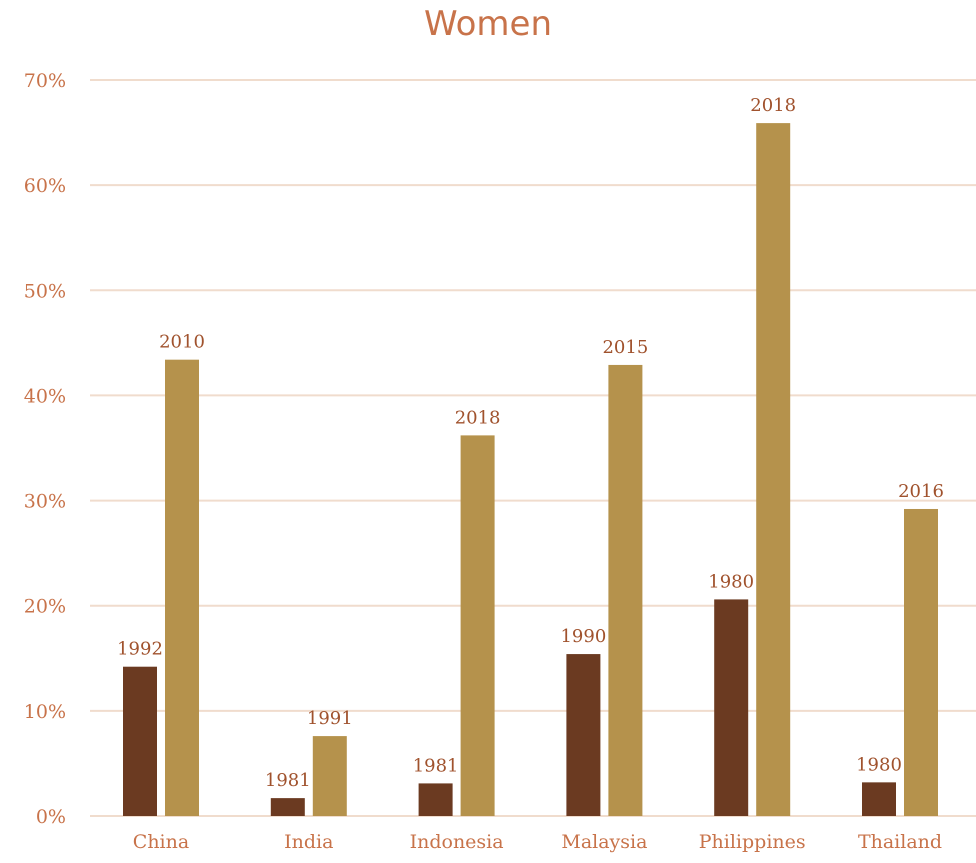 The width and height of the screenshot is (976, 863). I want to click on x-tick-label: India, so click(308, 842).